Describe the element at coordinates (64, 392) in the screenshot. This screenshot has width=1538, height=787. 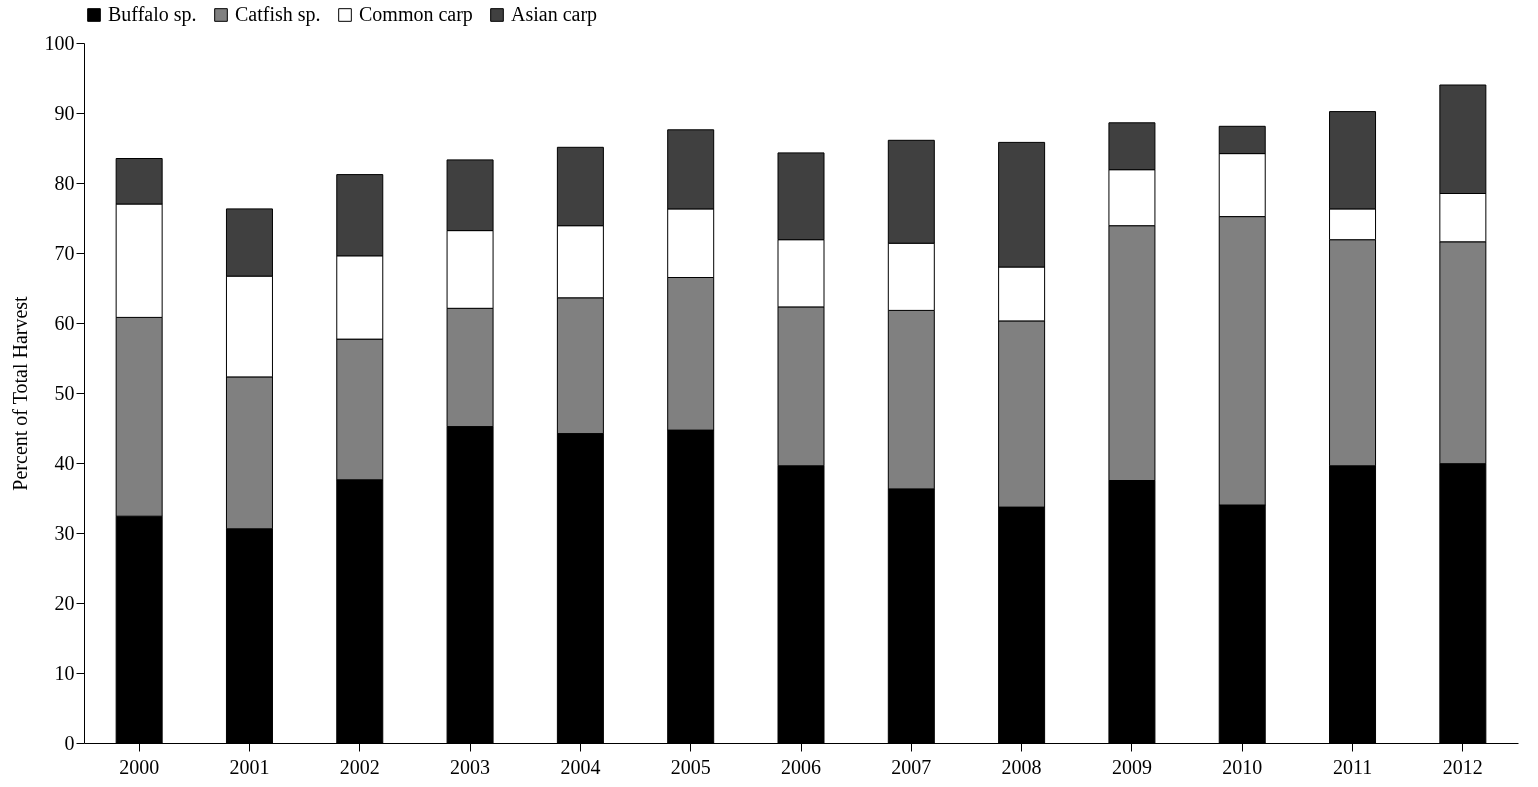
I see `y-tick-label: 50` at that location.